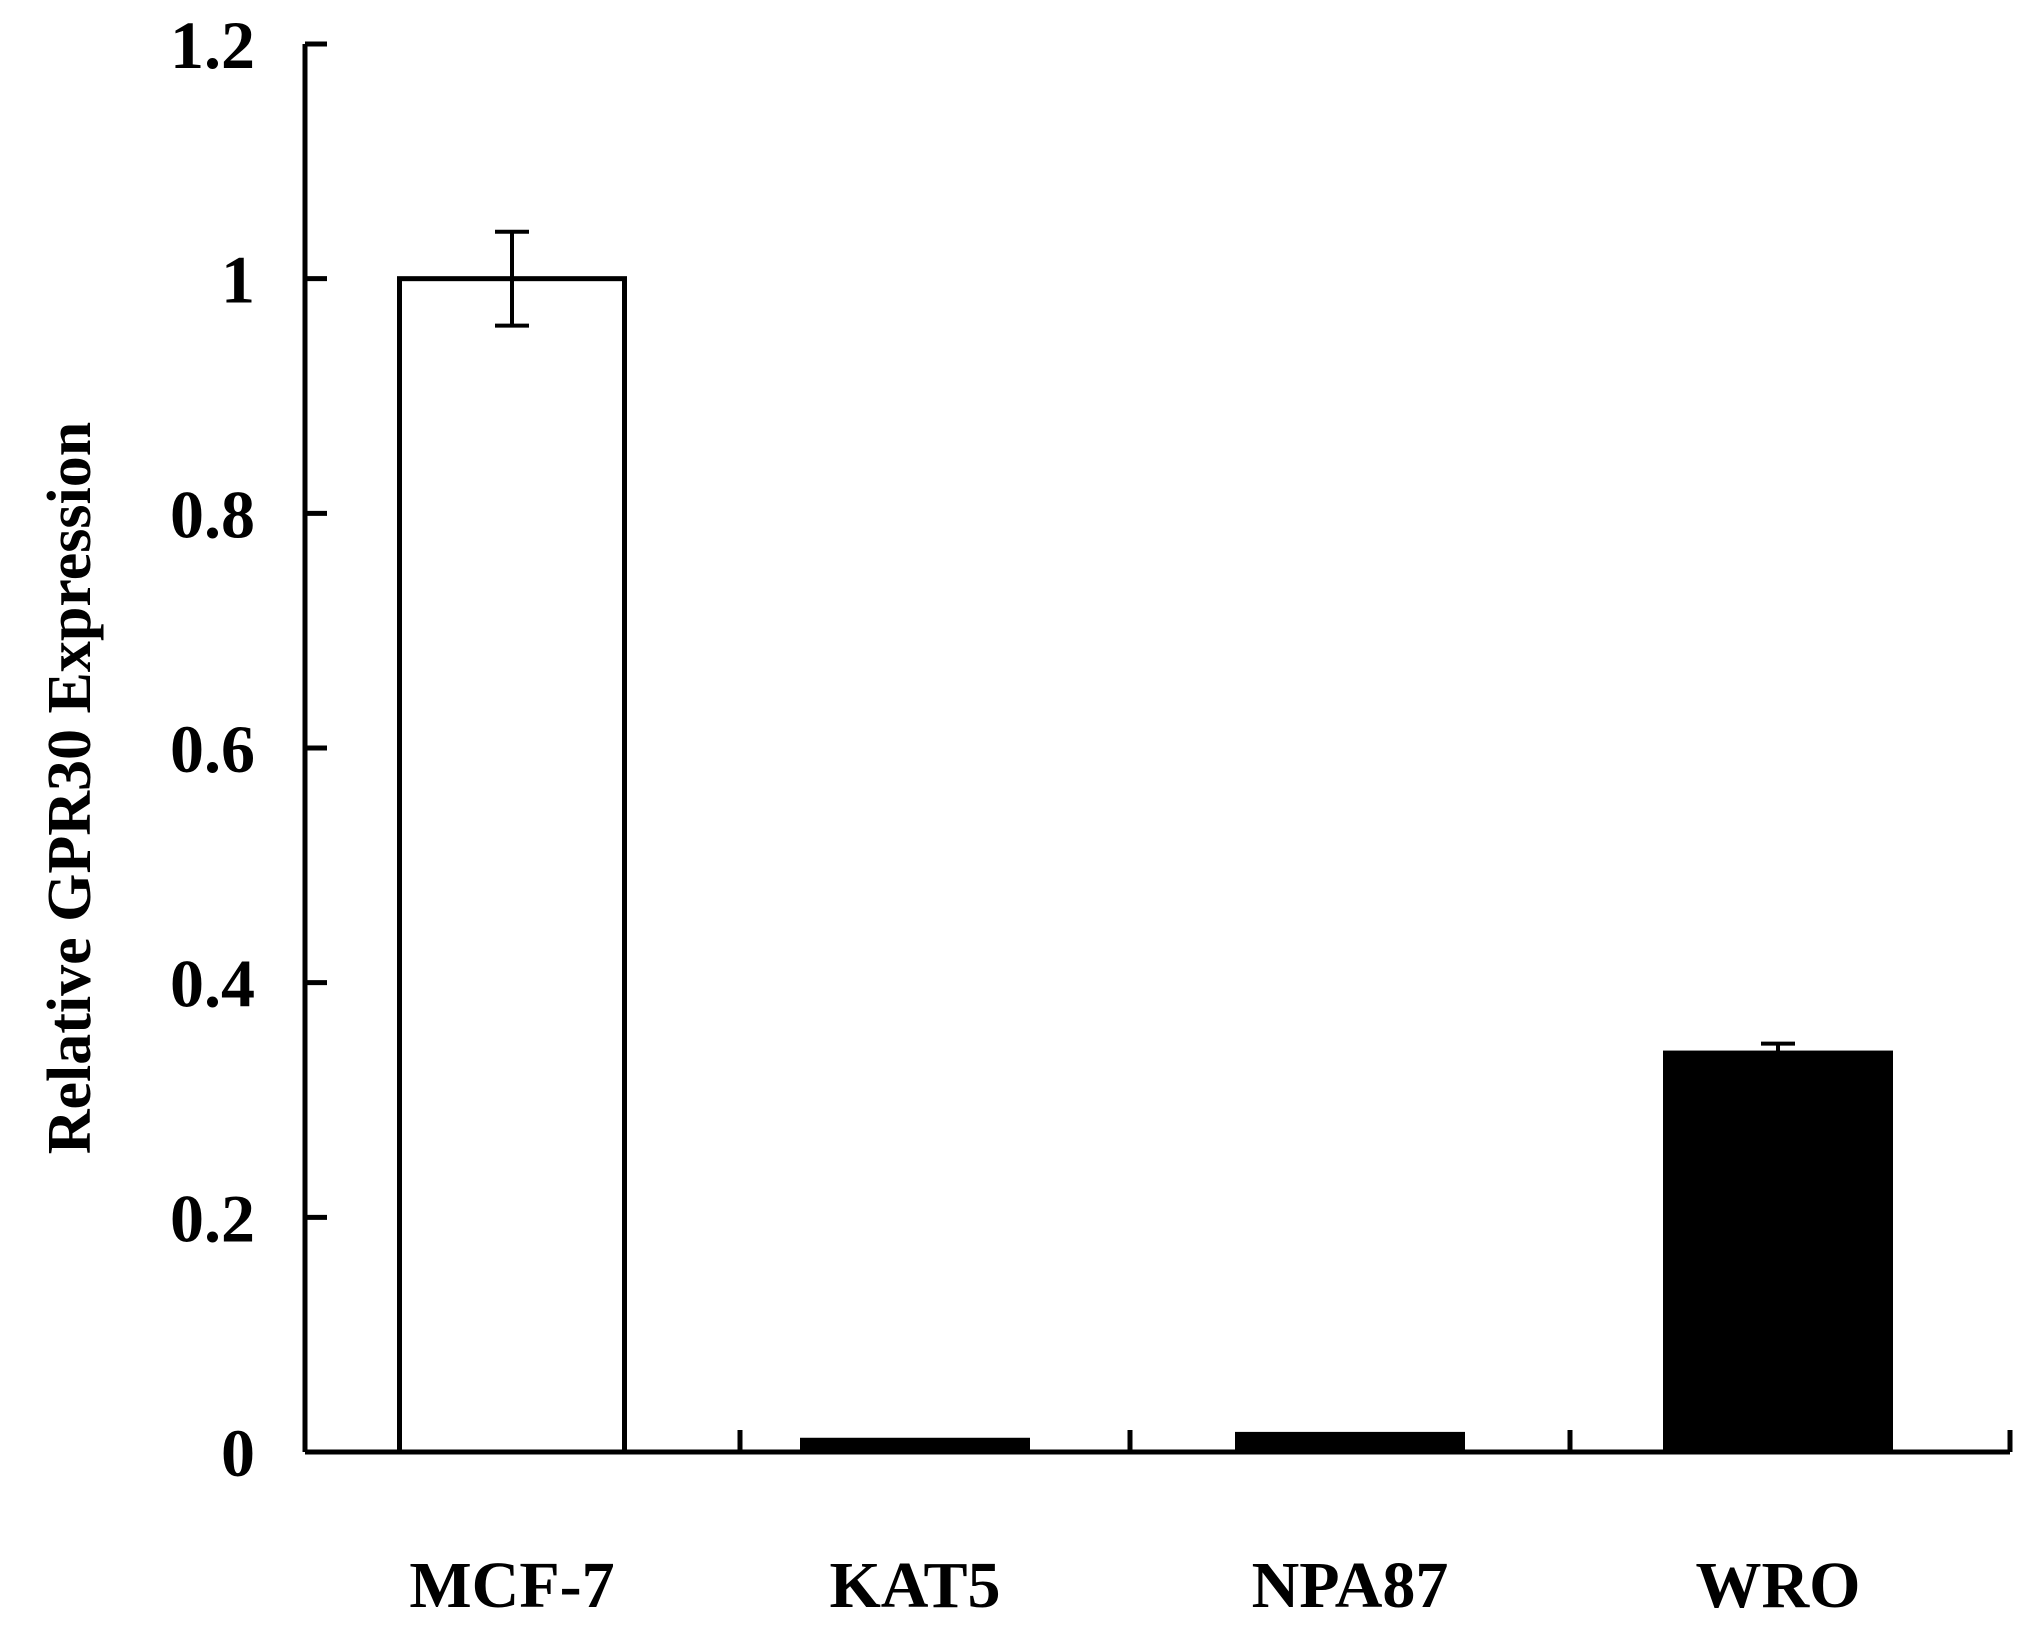  I want to click on x-tick-label: MCF-7, so click(511, 1585).